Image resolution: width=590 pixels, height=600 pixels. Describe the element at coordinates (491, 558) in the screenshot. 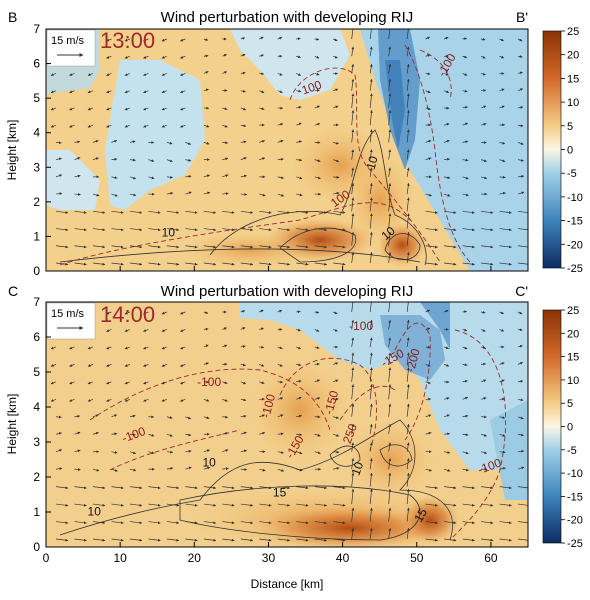

I see `x-tick-label: 60` at that location.